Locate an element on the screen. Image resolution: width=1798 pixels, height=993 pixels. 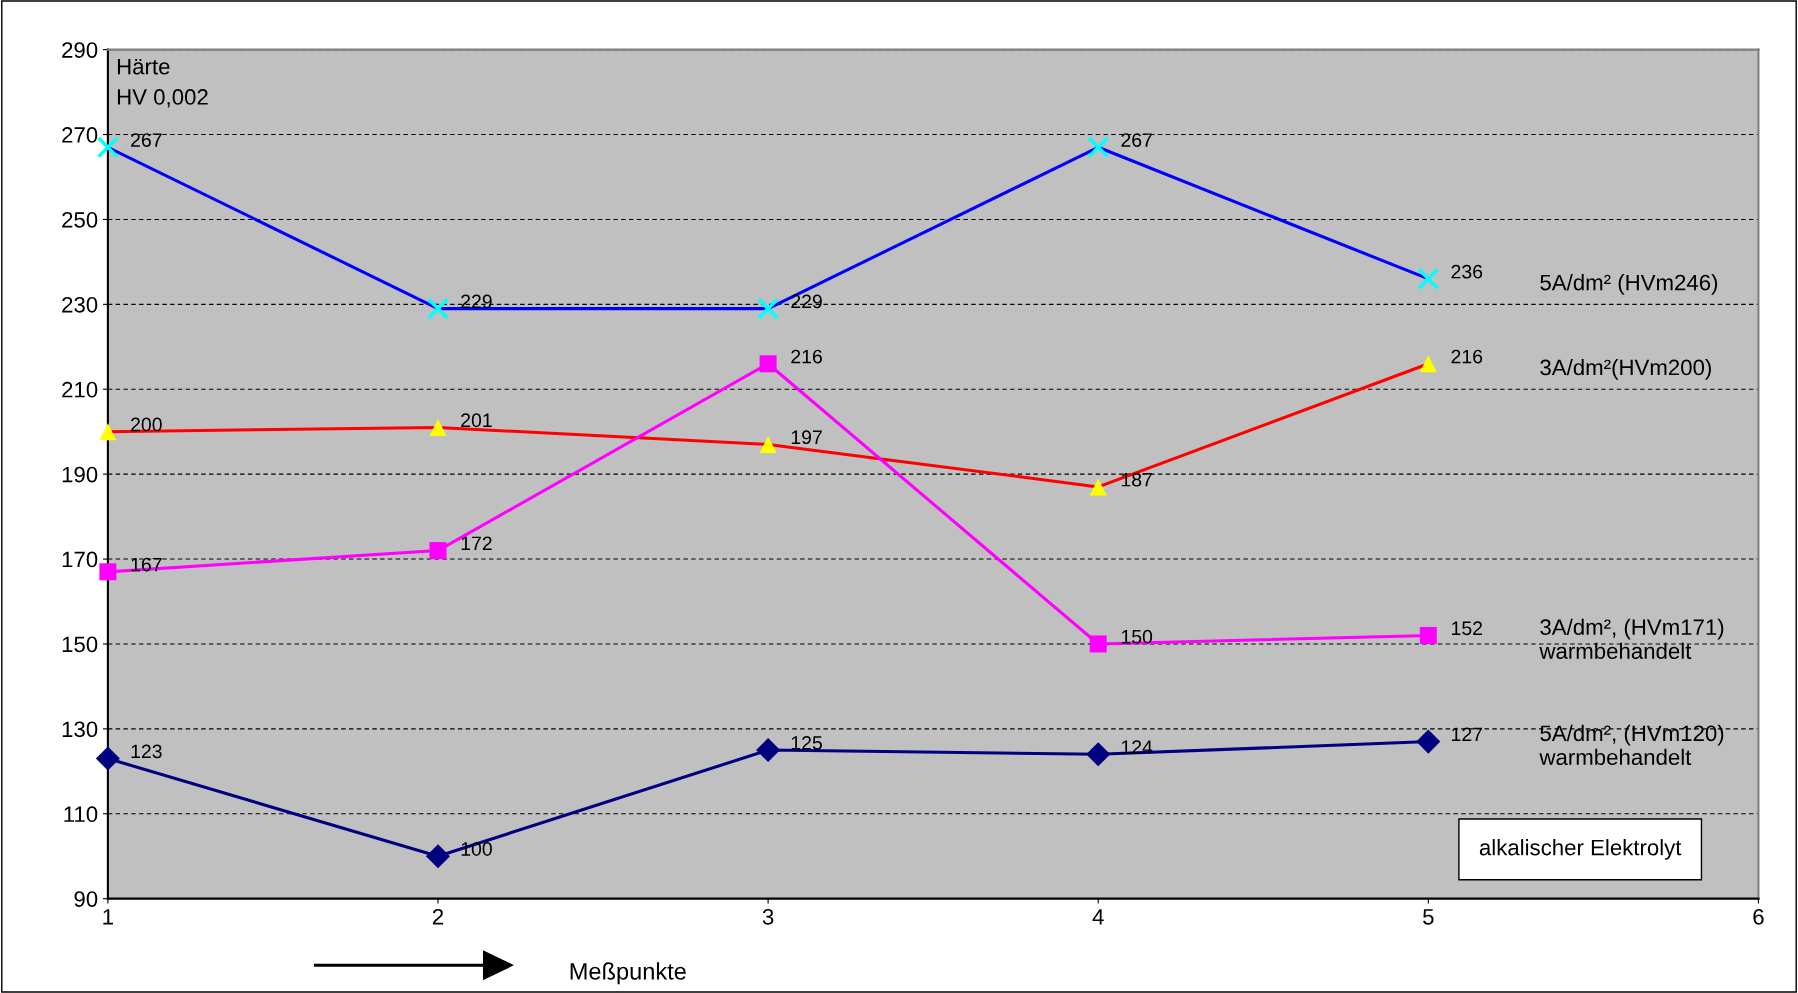
data-label: 127 is located at coordinates (1467, 734).